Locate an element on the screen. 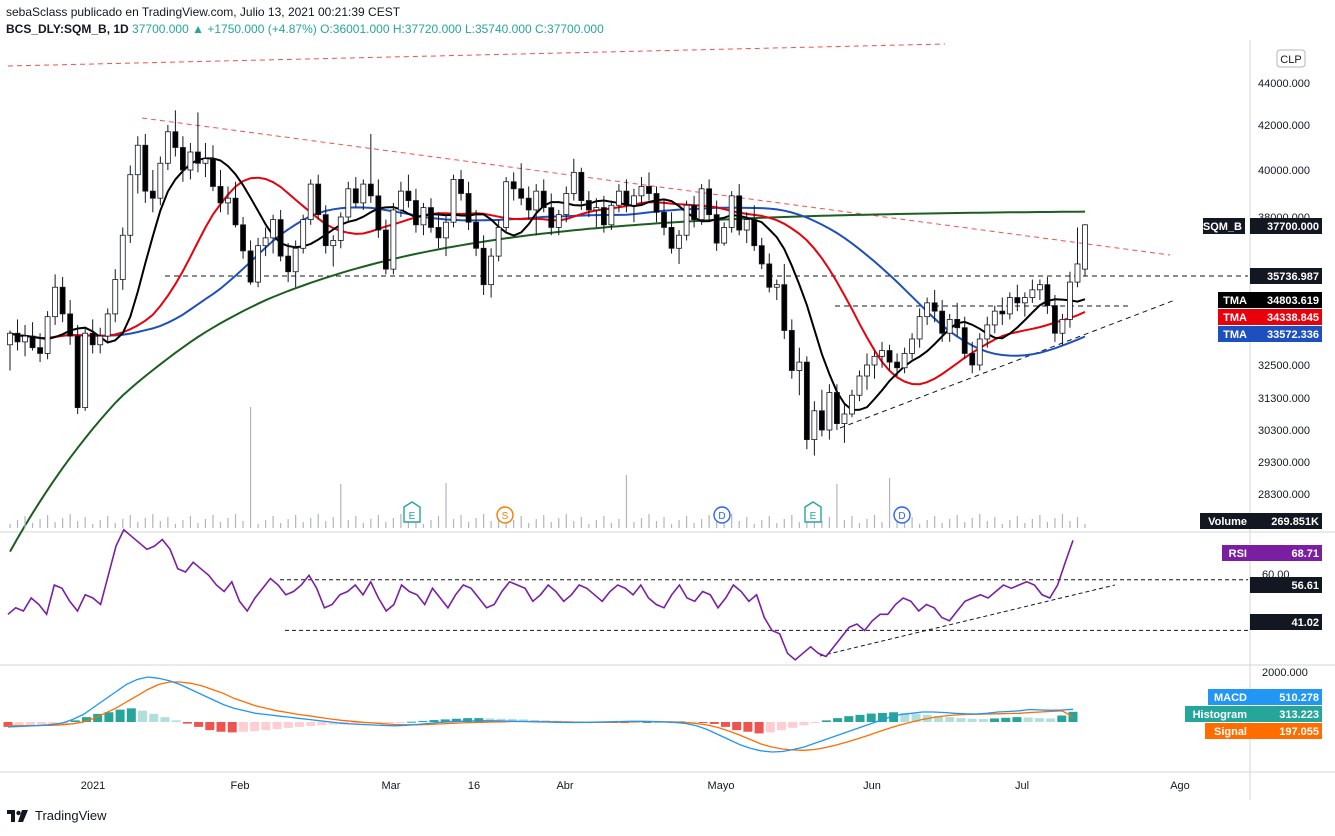 This screenshot has height=836, width=1335. histogram-name-tag-bg is located at coordinates (1217, 714).